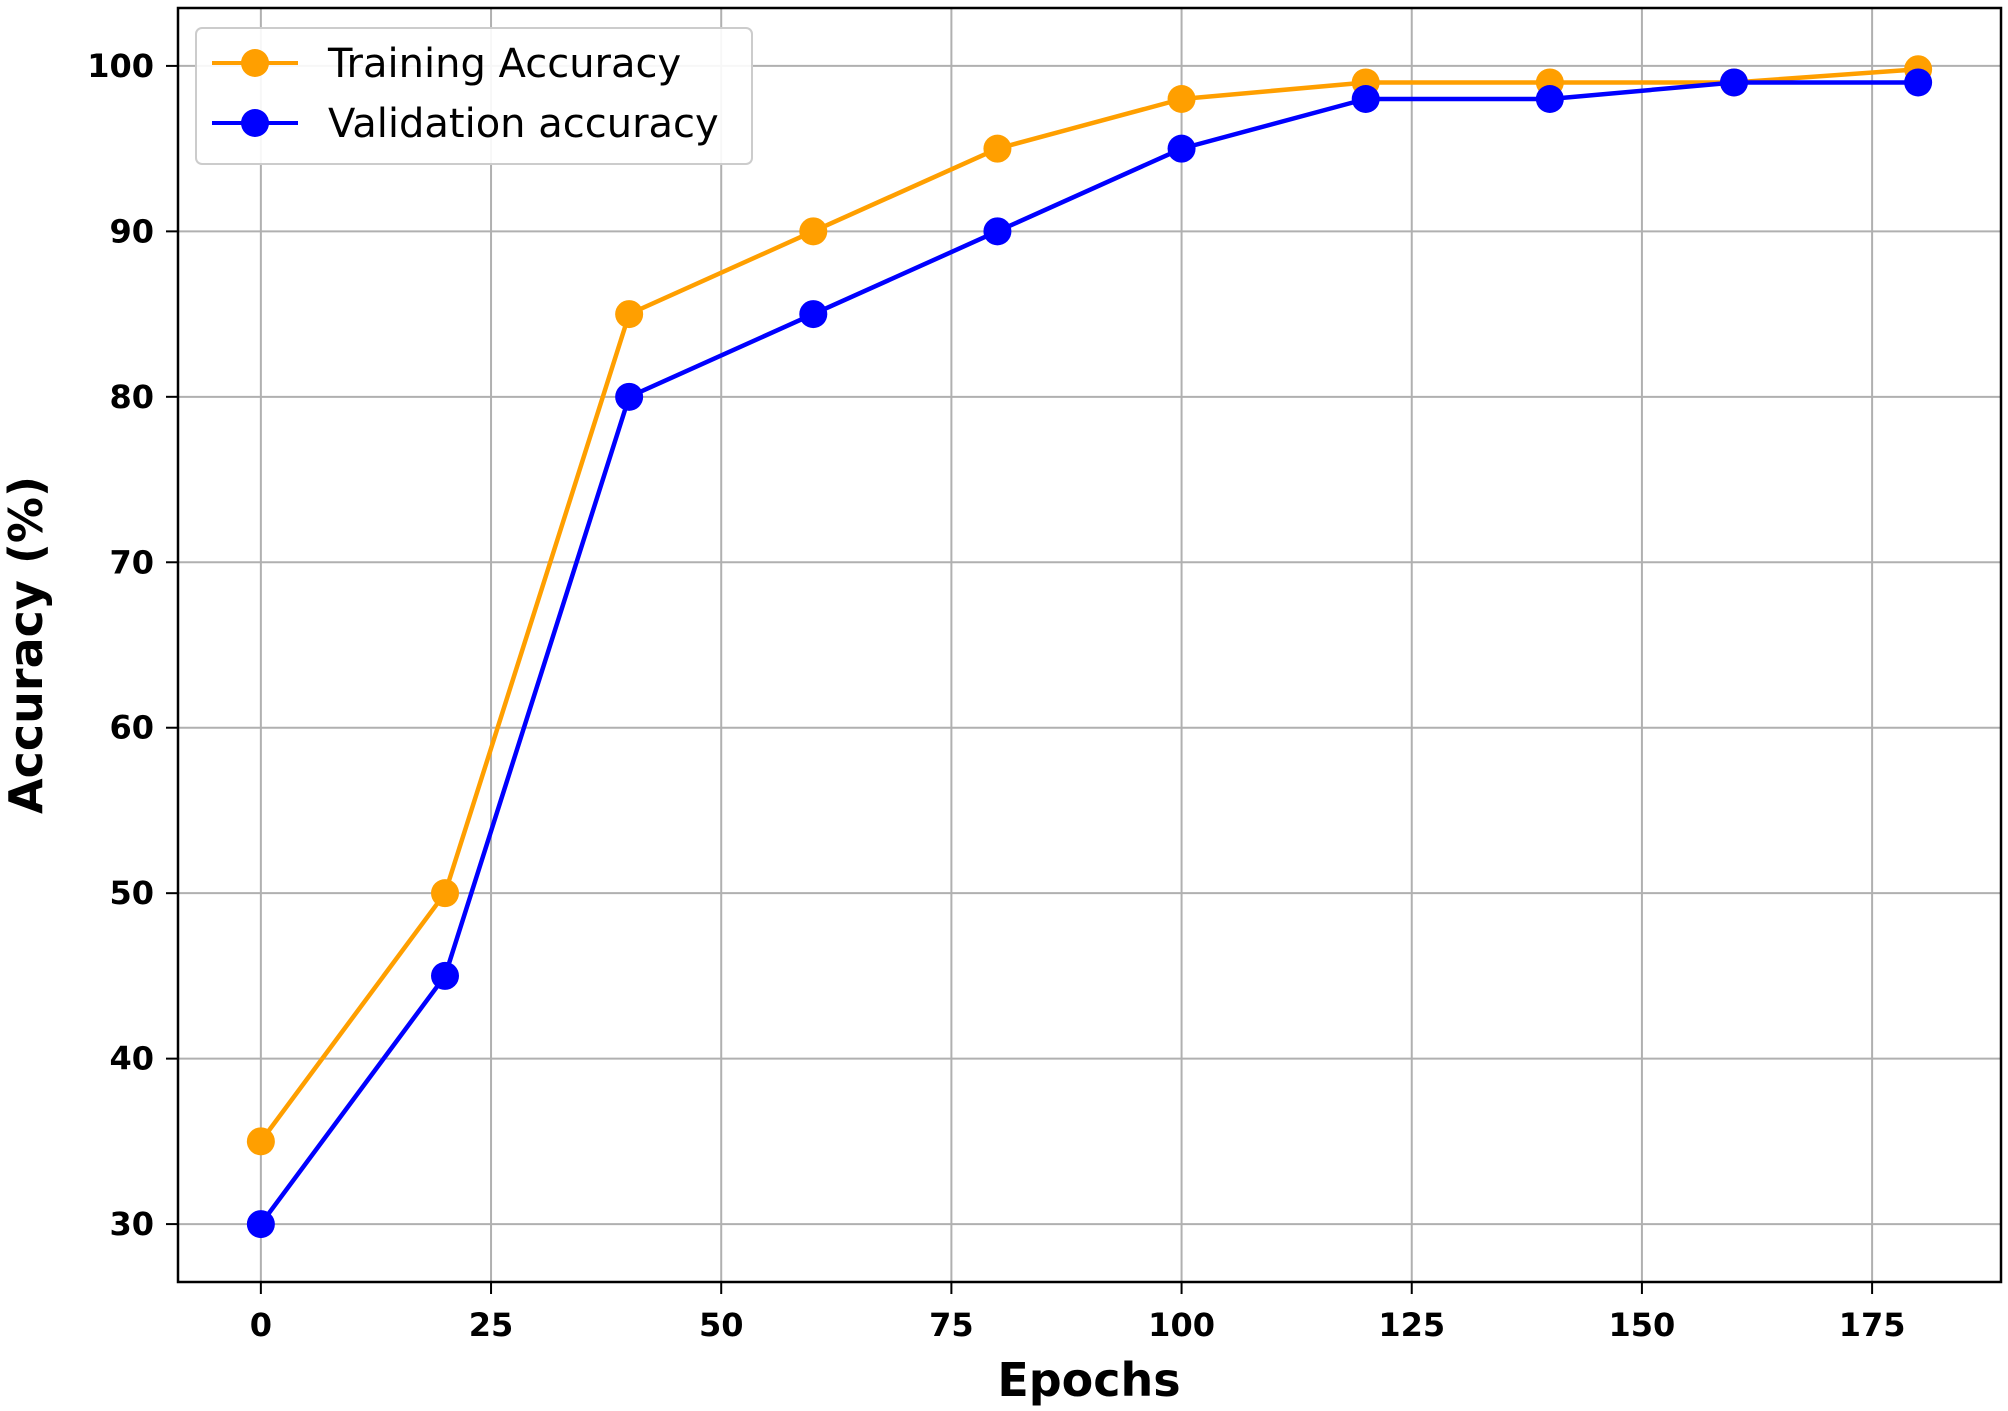 The width and height of the screenshot is (2008, 1411). What do you see at coordinates (1411, 1325) in the screenshot?
I see `x-tick-label: 125` at bounding box center [1411, 1325].